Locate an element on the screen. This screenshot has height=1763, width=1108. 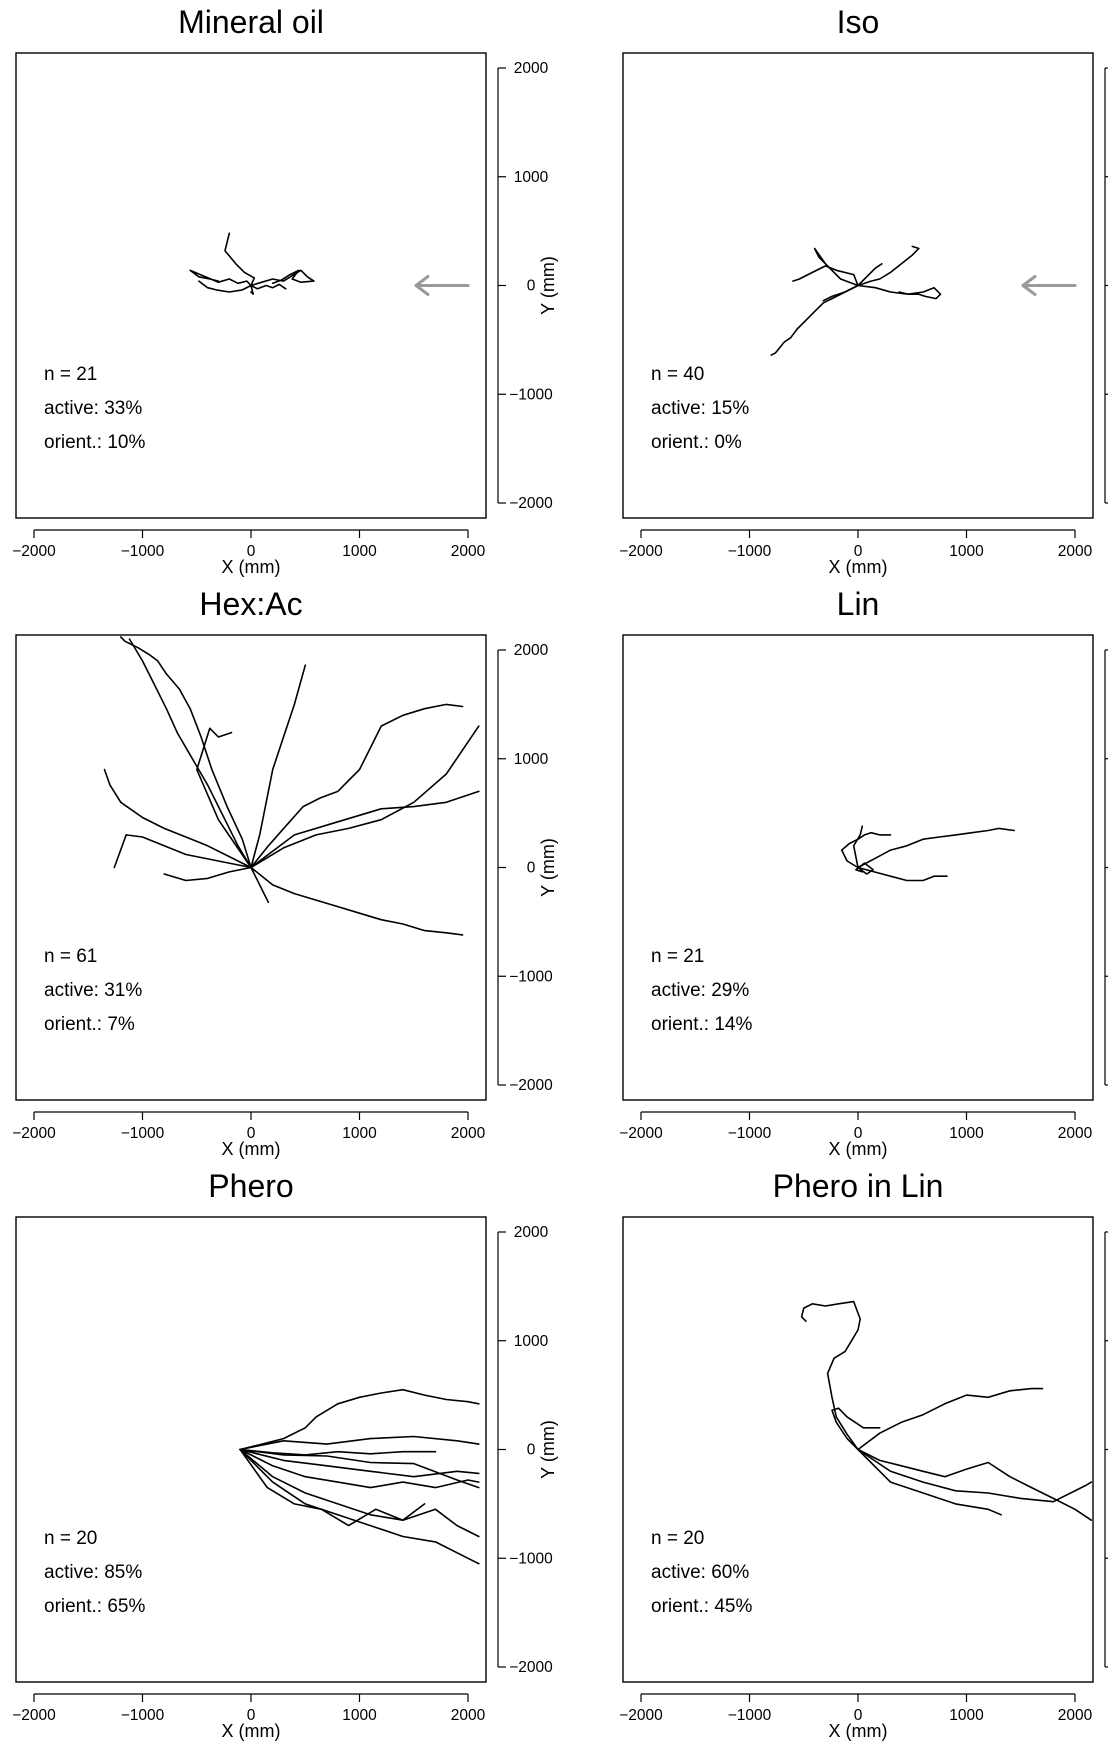
stat-orient: orient.: 14% is located at coordinates (701, 1024).